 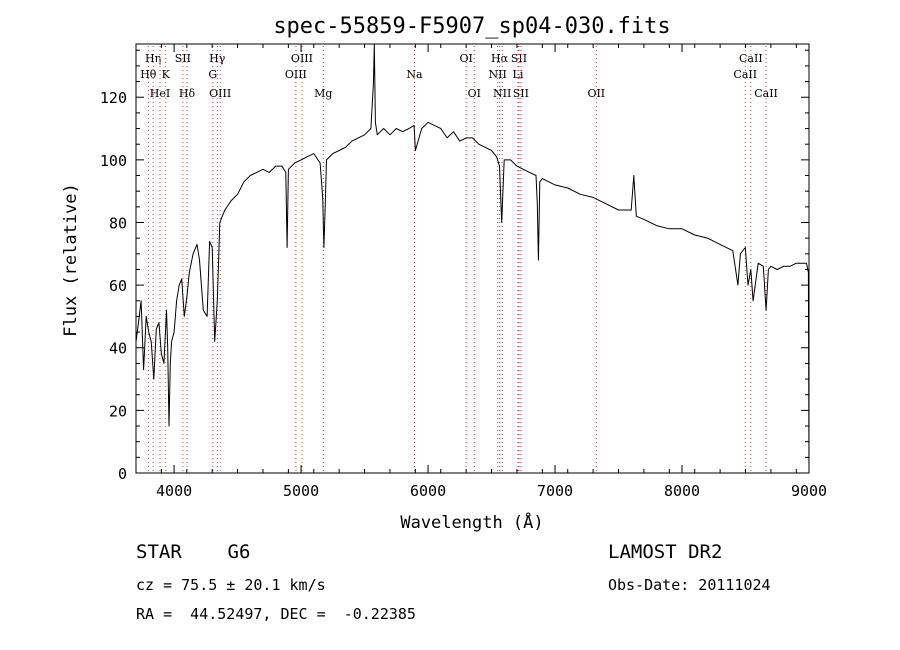 What do you see at coordinates (414, 74) in the screenshot?
I see `line-marker-label: Na` at bounding box center [414, 74].